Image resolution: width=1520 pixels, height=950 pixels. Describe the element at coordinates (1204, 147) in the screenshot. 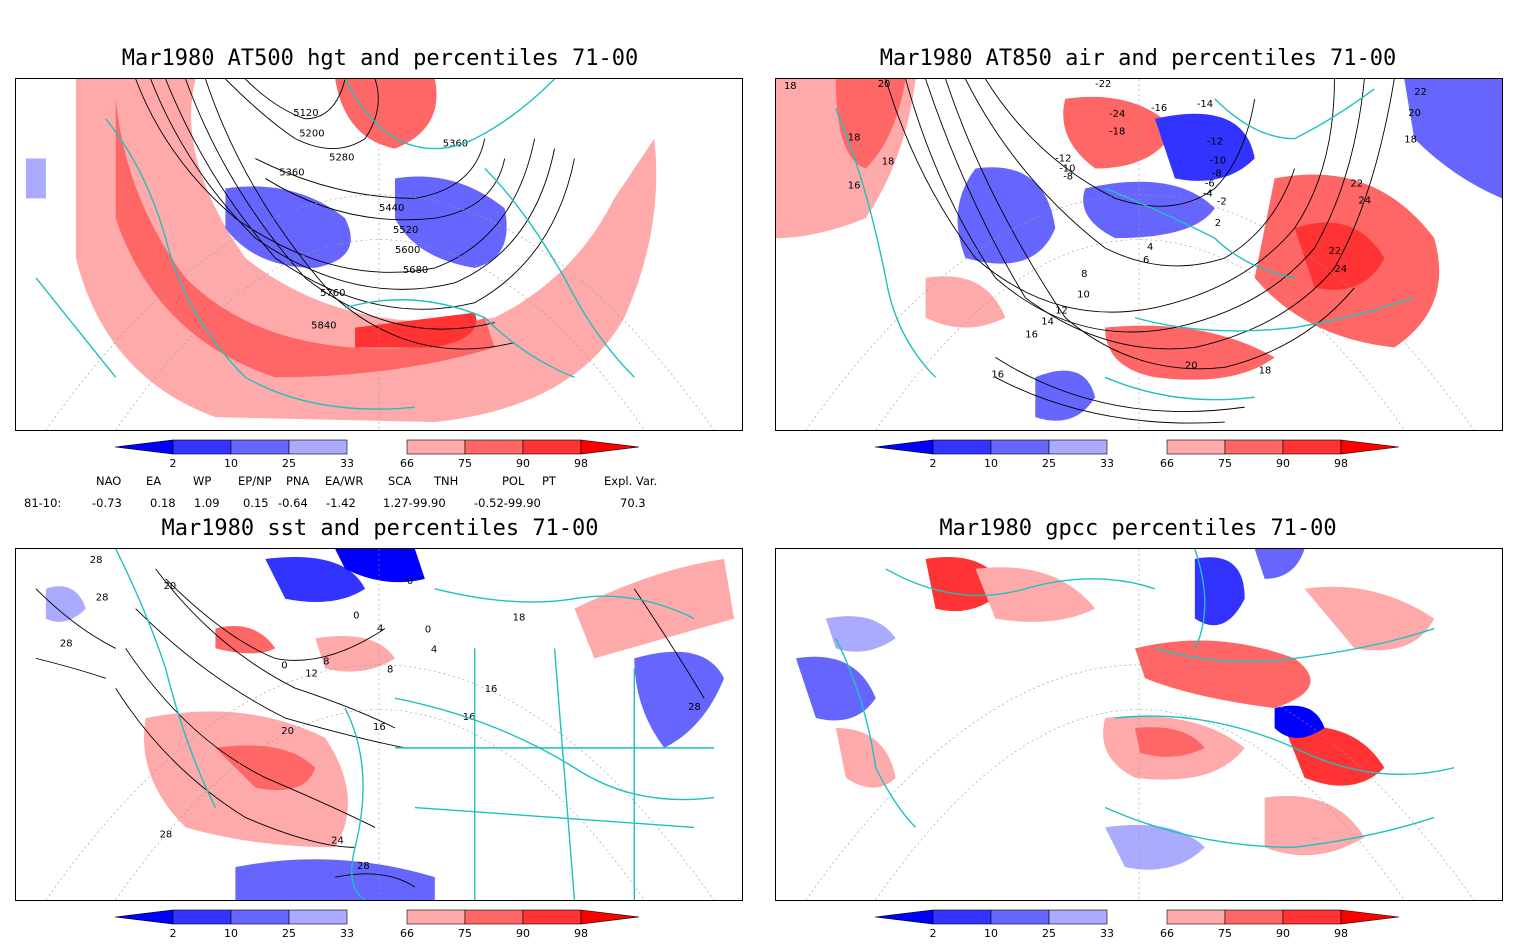

I see `anomaly-blue-siberia` at that location.